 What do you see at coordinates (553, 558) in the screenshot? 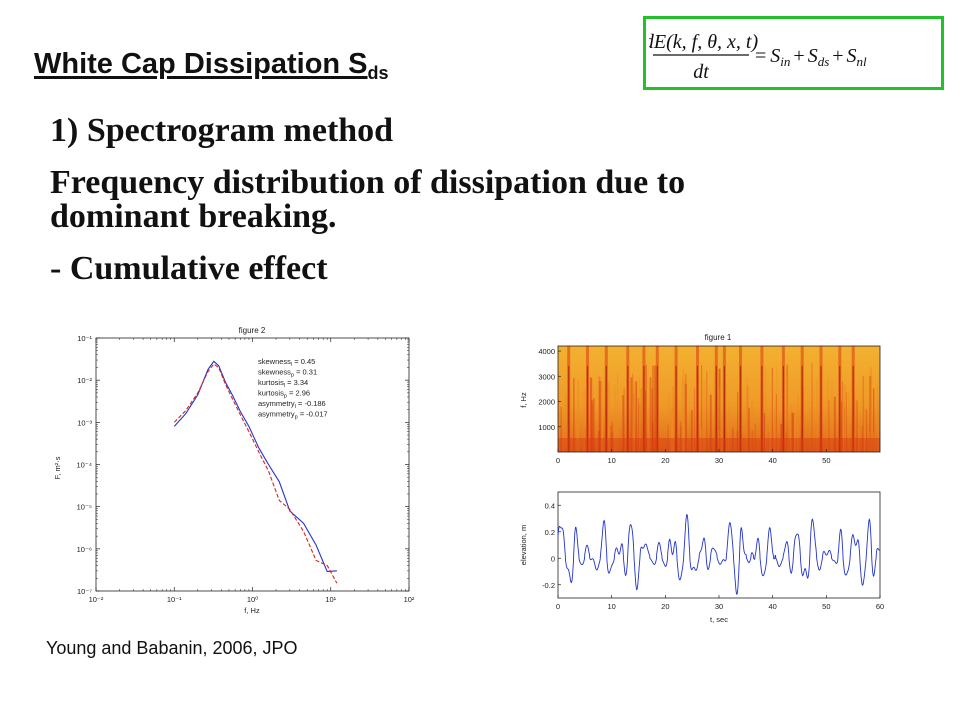
I see `y-tick-label: 0` at bounding box center [553, 558].